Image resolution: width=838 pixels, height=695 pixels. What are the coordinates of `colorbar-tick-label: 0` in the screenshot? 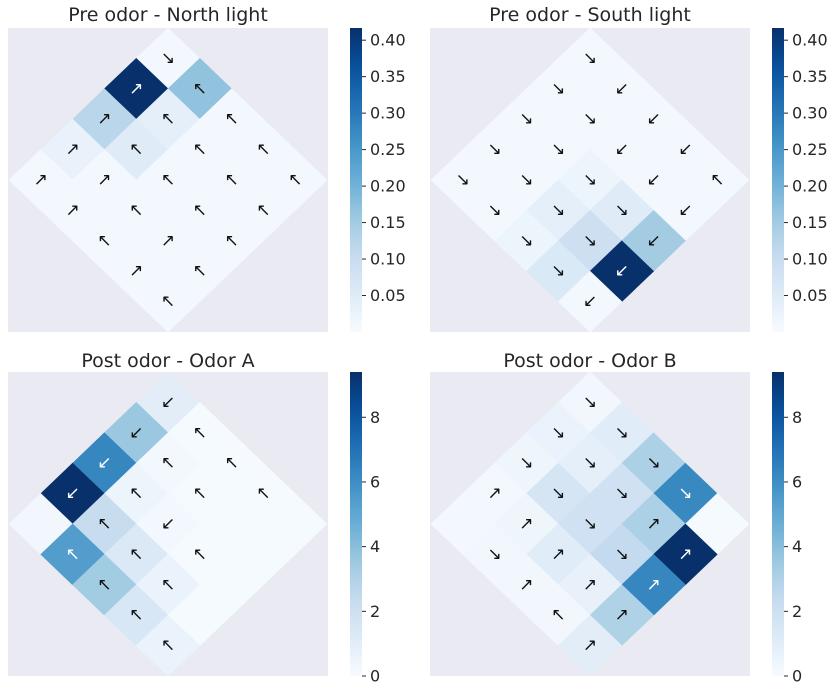 It's located at (375, 676).